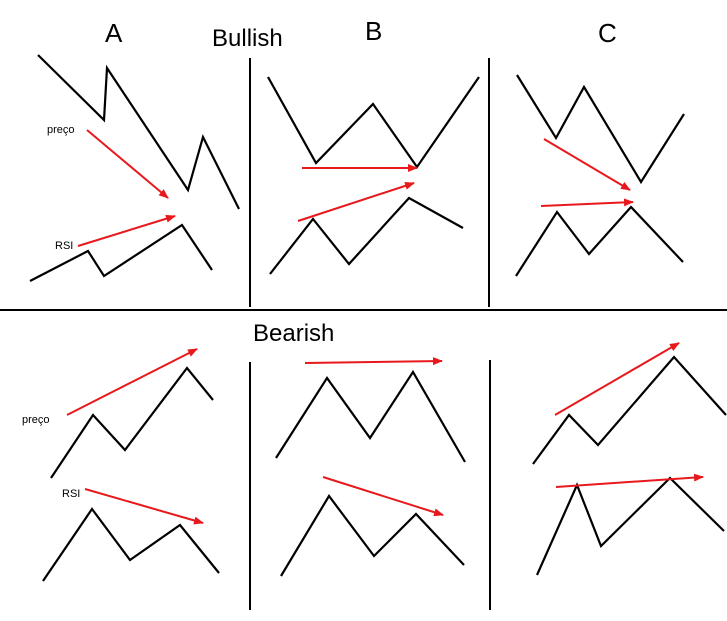 The width and height of the screenshot is (727, 621). Describe the element at coordinates (356, 202) in the screenshot. I see `bullish-b-rsi-arrow` at that location.